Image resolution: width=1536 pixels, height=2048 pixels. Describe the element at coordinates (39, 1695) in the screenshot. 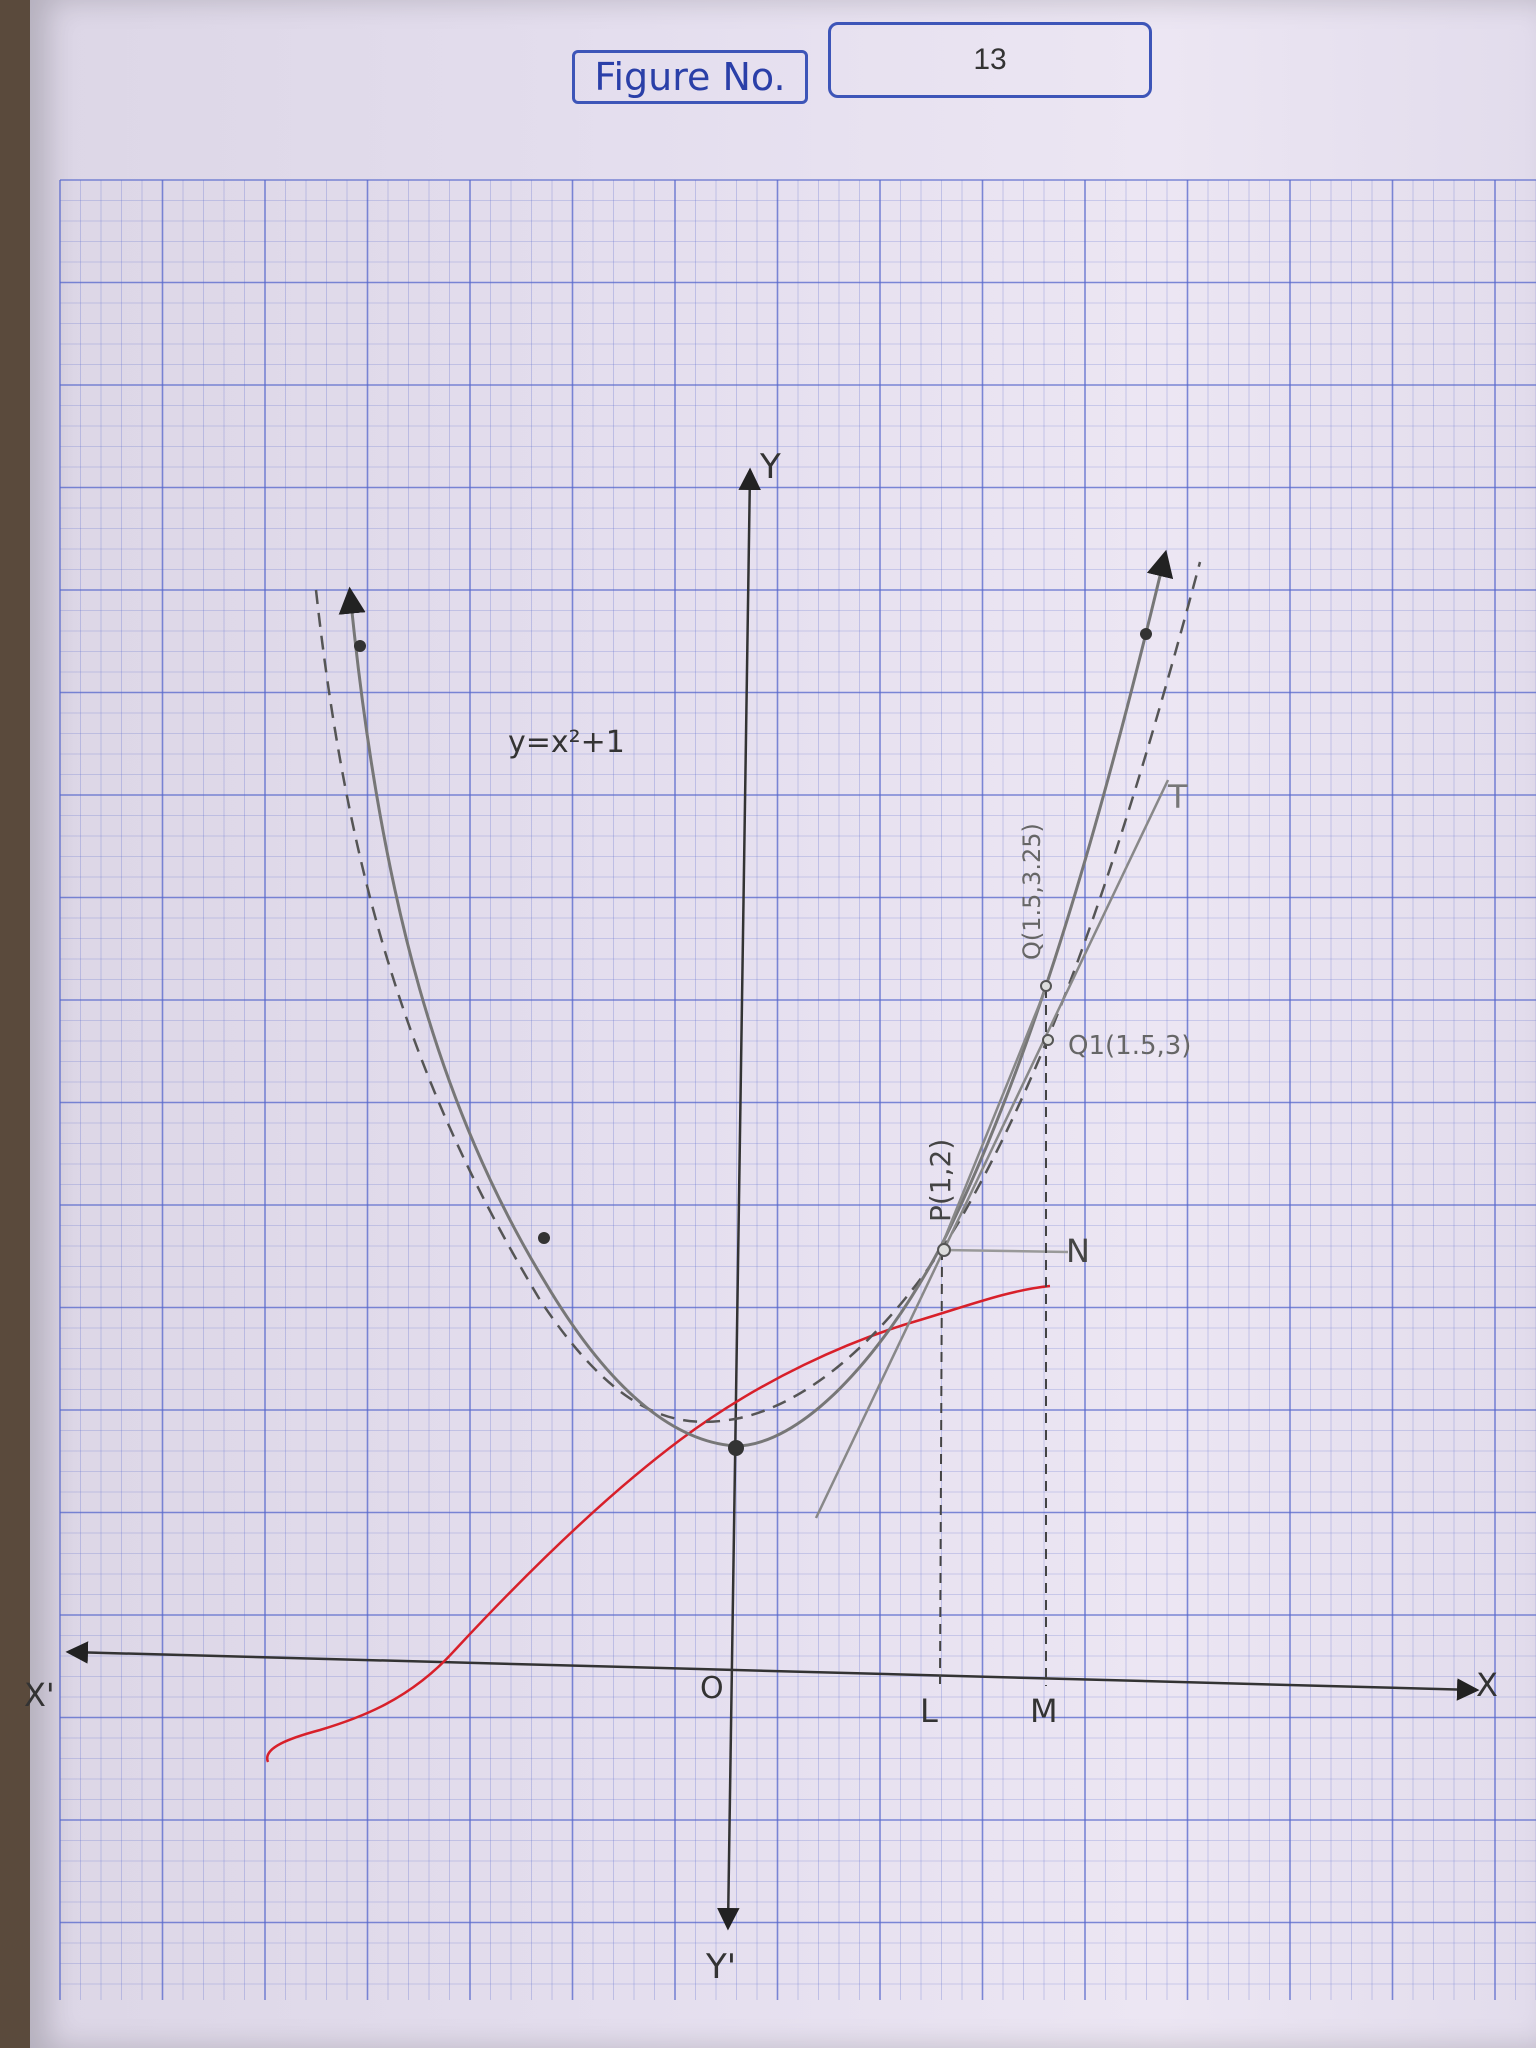

I see `x-neg-axis-label: X'` at that location.